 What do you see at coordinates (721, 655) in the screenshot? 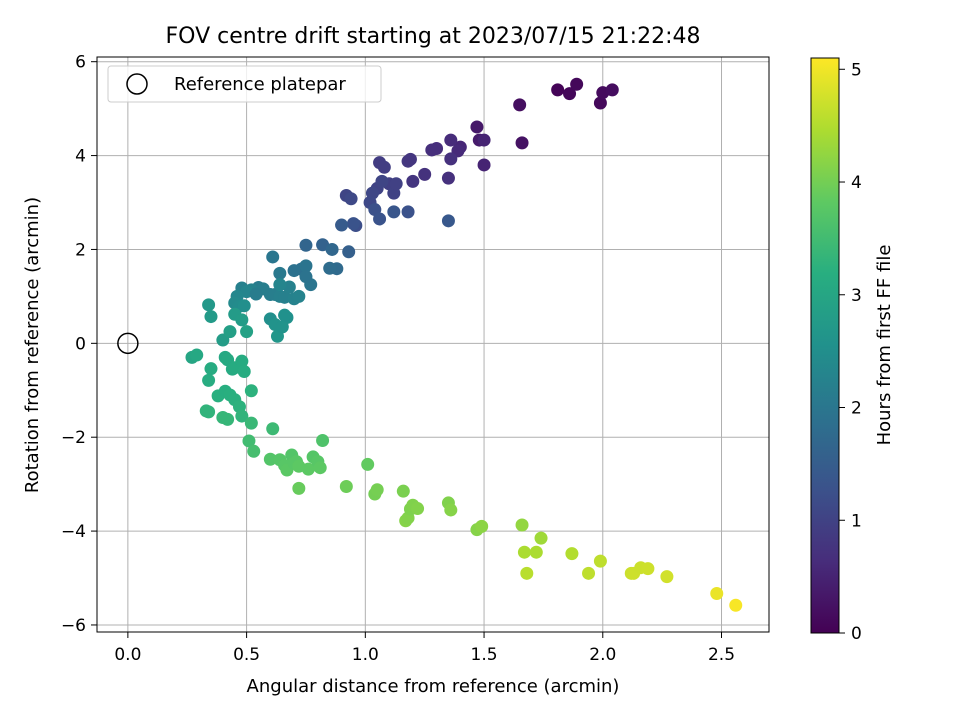
I see `x-tick-label: 2.5` at bounding box center [721, 655].